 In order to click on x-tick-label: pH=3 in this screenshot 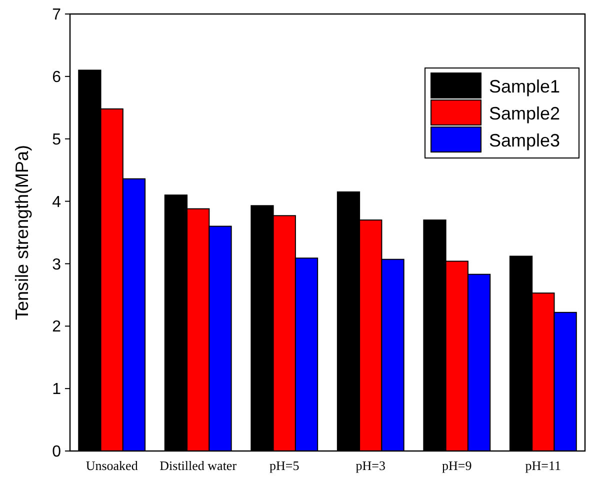, I will do `click(371, 465)`.